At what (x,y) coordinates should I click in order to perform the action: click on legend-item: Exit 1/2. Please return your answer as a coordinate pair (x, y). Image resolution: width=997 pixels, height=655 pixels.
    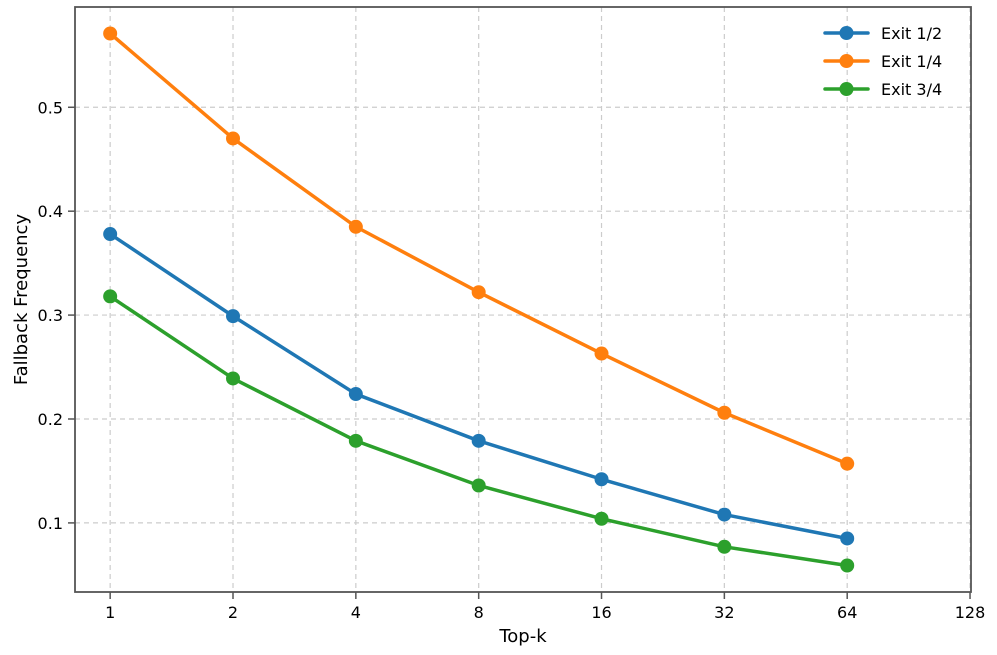
    Looking at the image, I should click on (882, 33).